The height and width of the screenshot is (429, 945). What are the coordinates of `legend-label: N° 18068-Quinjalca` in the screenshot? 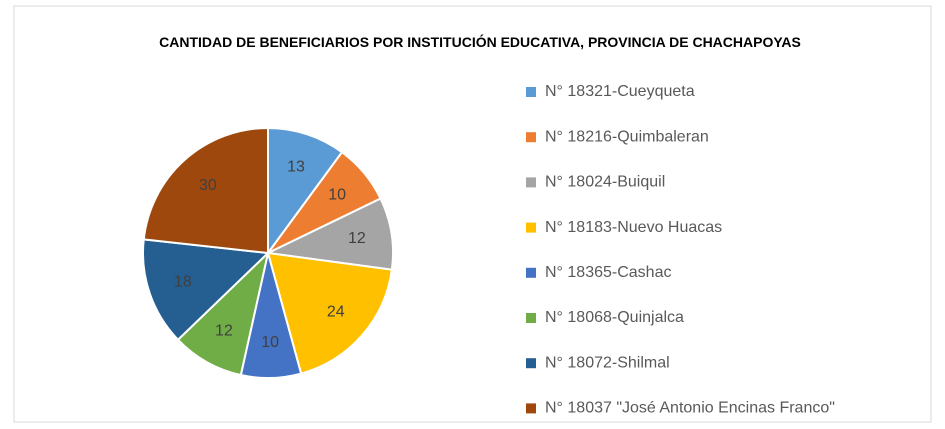 It's located at (614, 317).